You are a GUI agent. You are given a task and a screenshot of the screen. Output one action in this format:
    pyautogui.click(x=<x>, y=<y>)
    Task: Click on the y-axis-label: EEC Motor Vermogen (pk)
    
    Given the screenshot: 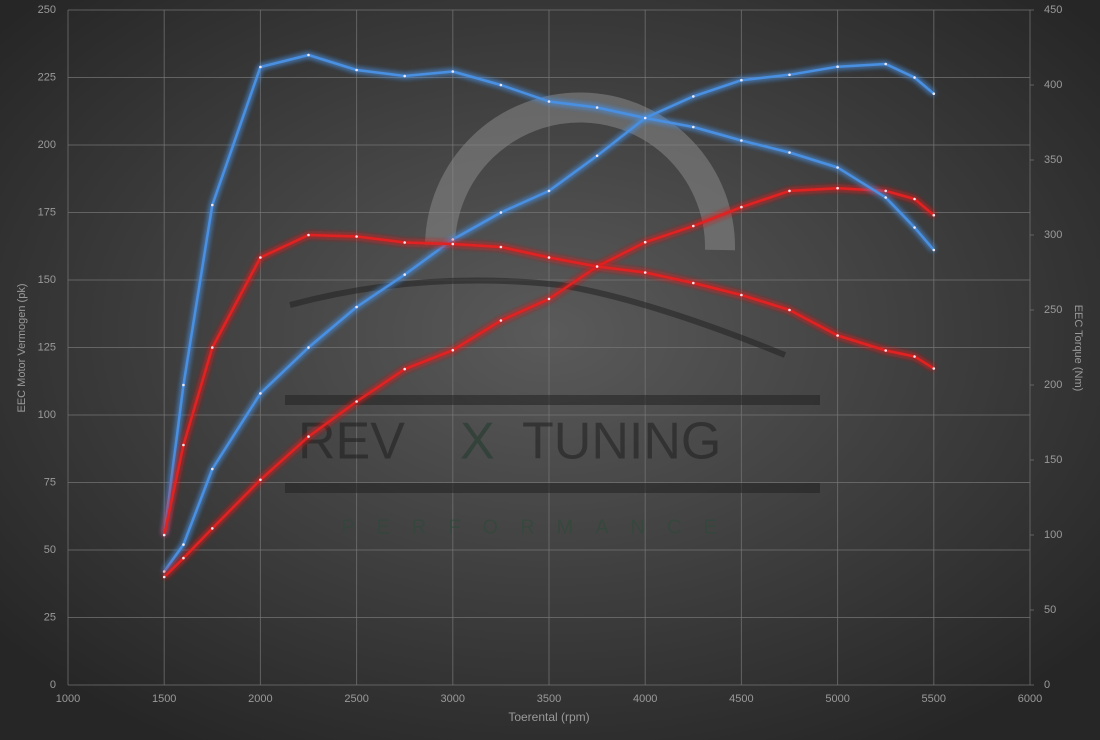 What is the action you would take?
    pyautogui.click(x=22, y=348)
    